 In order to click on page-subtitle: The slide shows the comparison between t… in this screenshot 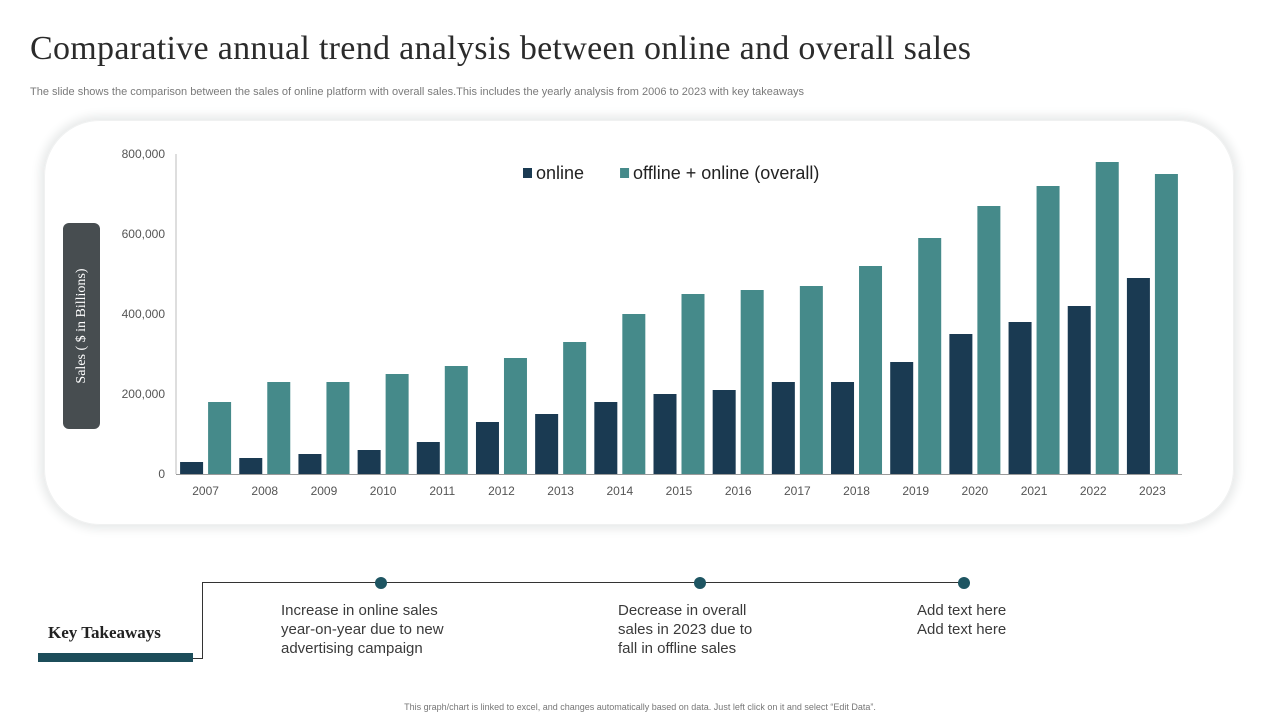, I will do `click(417, 92)`.